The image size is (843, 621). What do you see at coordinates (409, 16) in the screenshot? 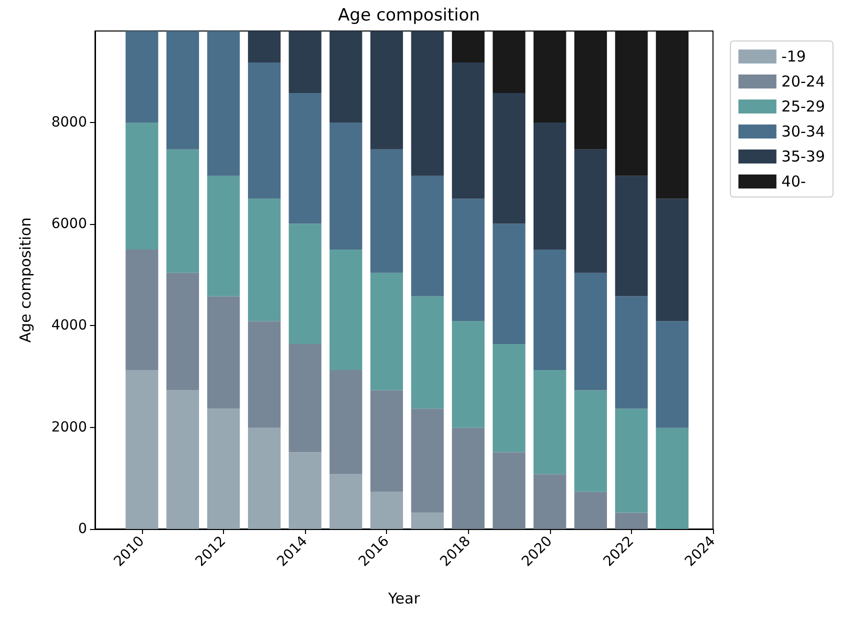
I see `chart-title: Age composition` at bounding box center [409, 16].